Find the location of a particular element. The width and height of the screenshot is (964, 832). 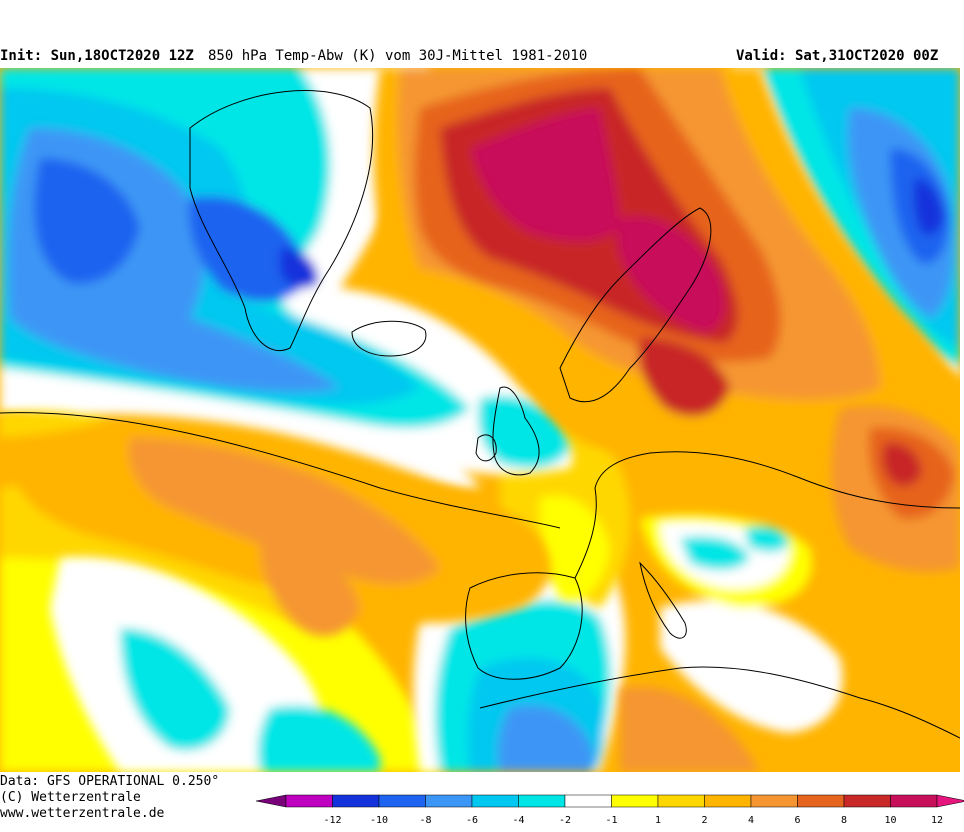

legend-arrow-low is located at coordinates (271, 801).